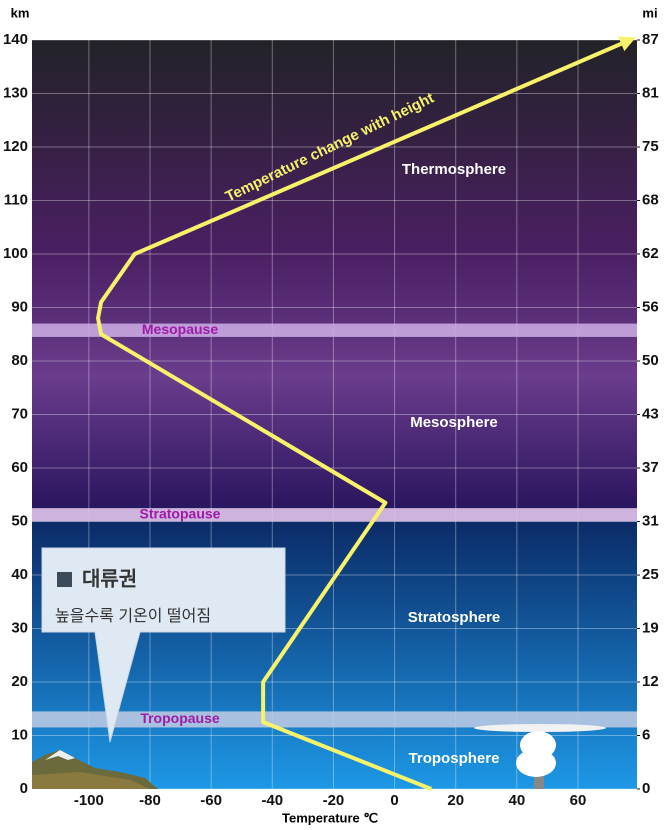  What do you see at coordinates (650, 467) in the screenshot?
I see `y2-tick-label: 37` at bounding box center [650, 467].